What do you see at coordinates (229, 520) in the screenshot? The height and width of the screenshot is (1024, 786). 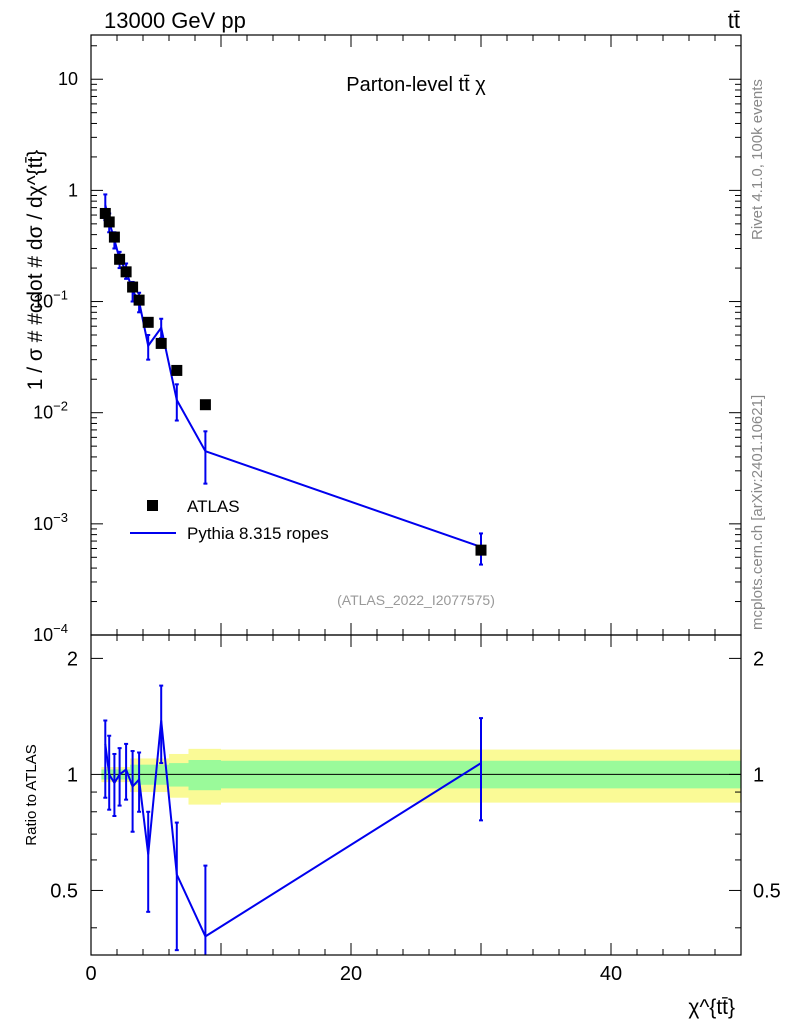 I see `legend: ATLAS Pythia 8.315 ropes` at bounding box center [229, 520].